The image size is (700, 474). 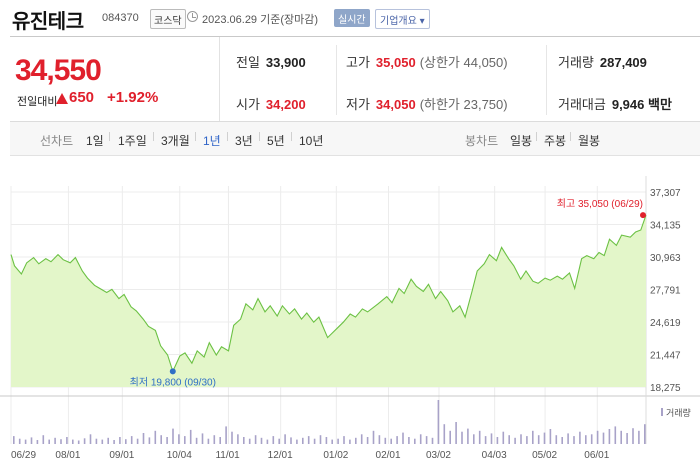 I want to click on prev-close-label: 전일, so click(x=248, y=62).